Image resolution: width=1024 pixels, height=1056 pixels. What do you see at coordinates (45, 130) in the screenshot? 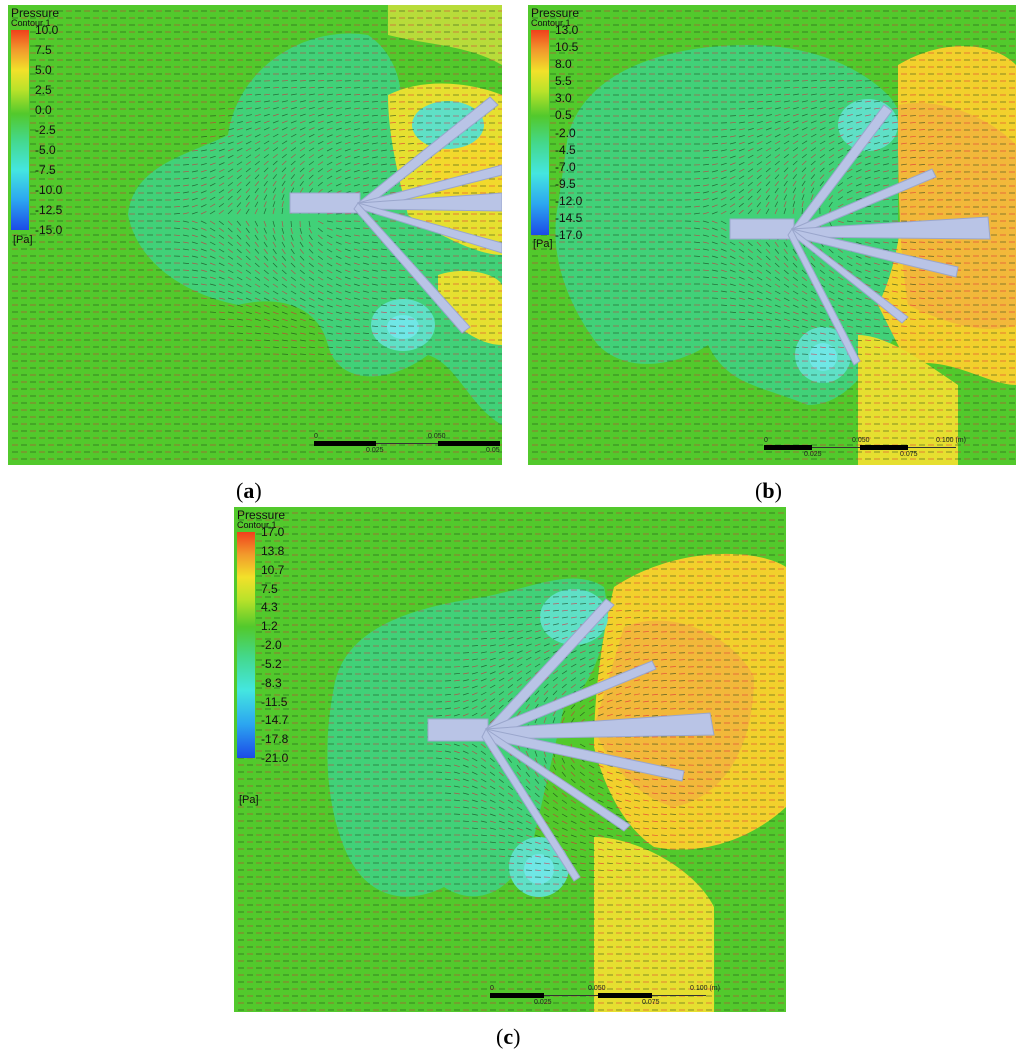
I see `legend-tick-label: -2.5` at bounding box center [45, 130].